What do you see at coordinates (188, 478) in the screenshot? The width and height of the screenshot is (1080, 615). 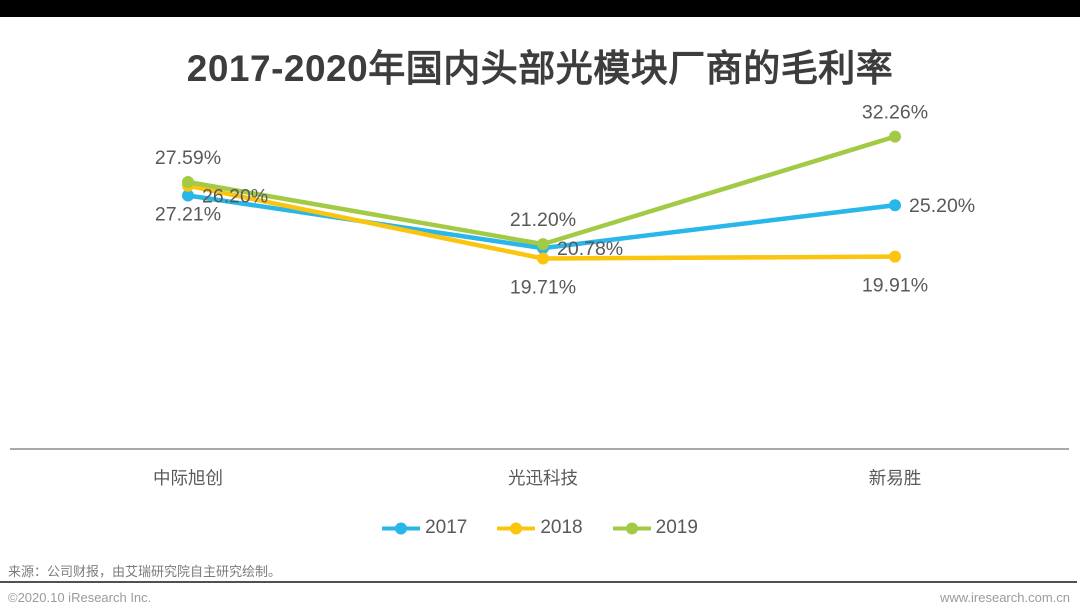 I see `x-axis-label: 中际旭创` at bounding box center [188, 478].